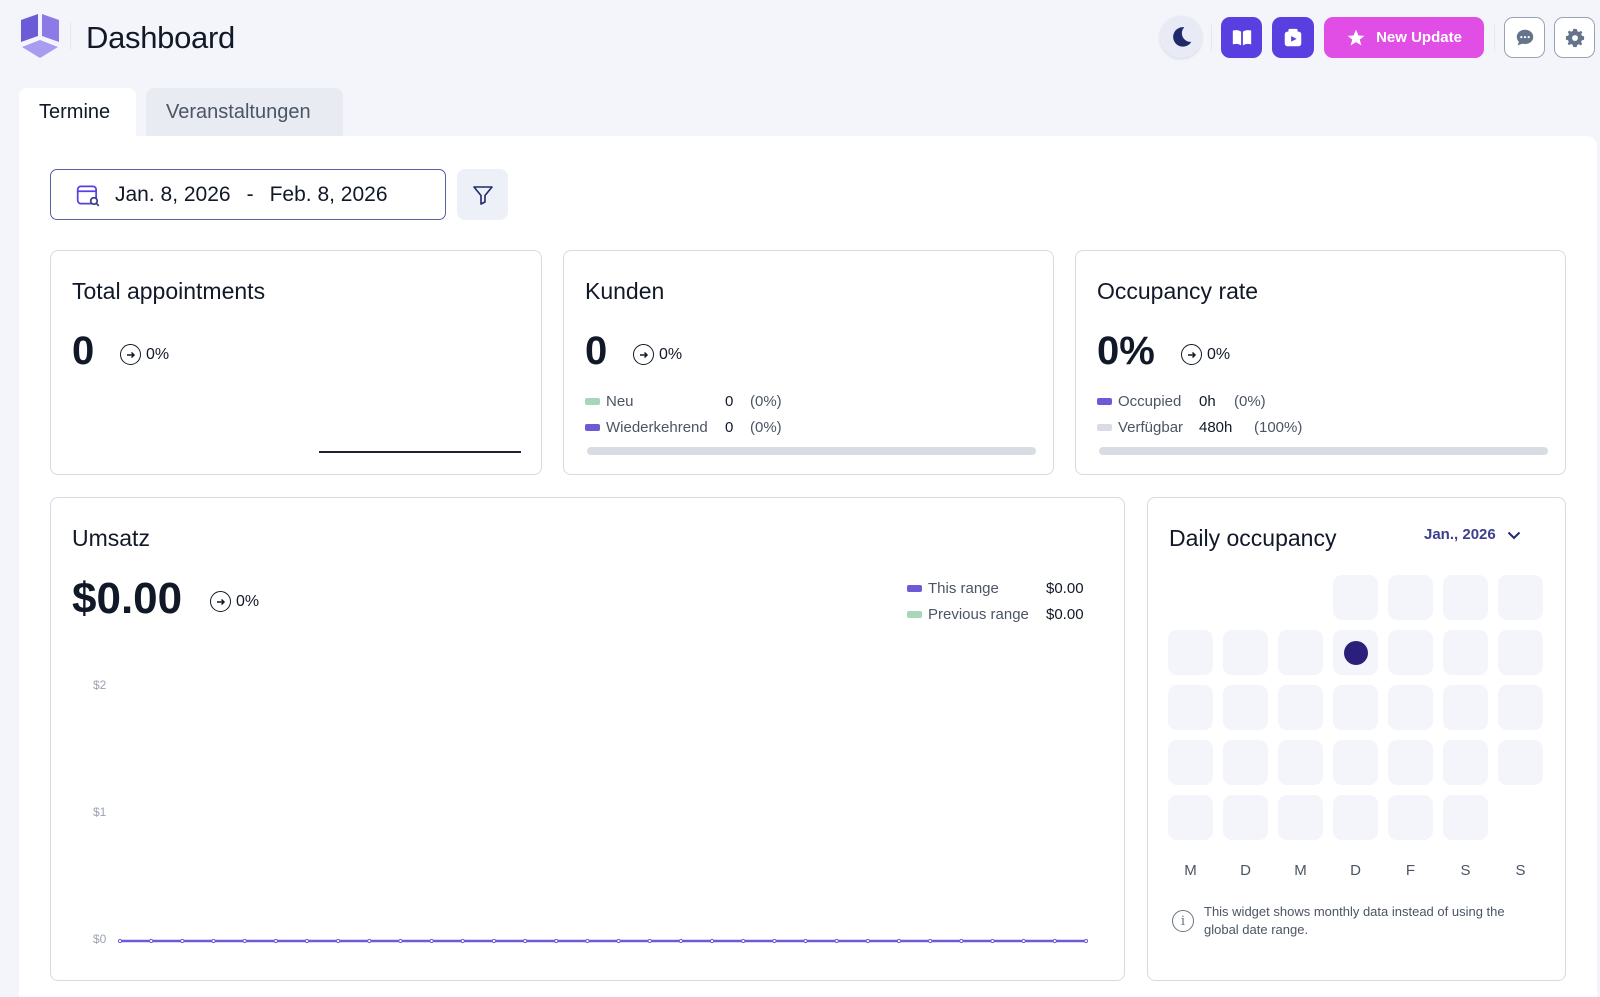  I want to click on date-range-picker: Jan. 8, 2026 - Feb. 8, 2026, so click(248, 194).